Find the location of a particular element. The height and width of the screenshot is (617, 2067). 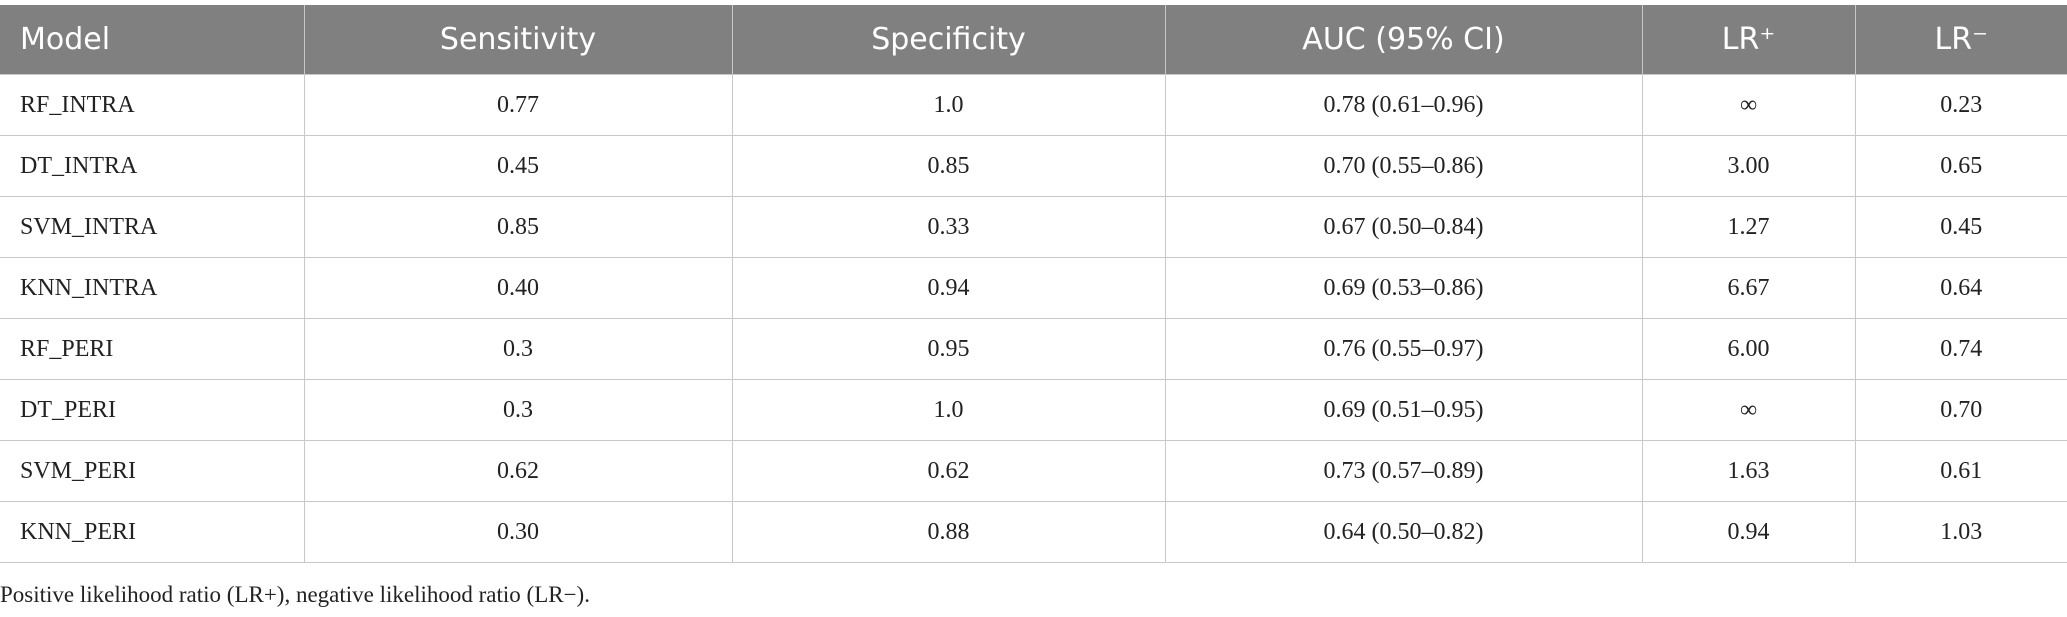

model-name: DT_PERI is located at coordinates (152, 410).